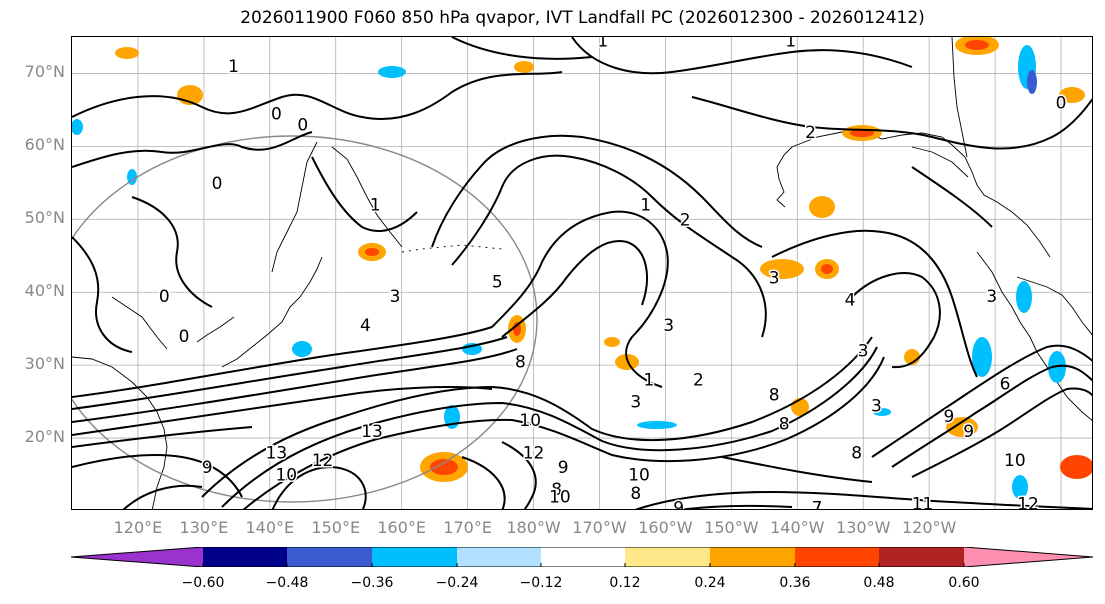 This screenshot has width=1105, height=604. What do you see at coordinates (138, 527) in the screenshot?
I see `longitude-label: 120°E` at bounding box center [138, 527].